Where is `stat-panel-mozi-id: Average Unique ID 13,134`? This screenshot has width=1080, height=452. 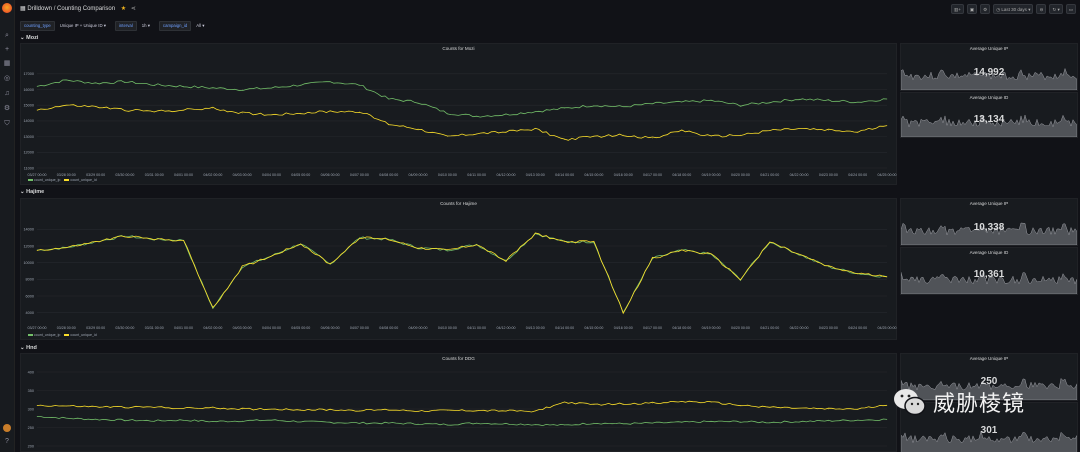 stat-panel-mozi-id: Average Unique ID 13,134 is located at coordinates (989, 115).